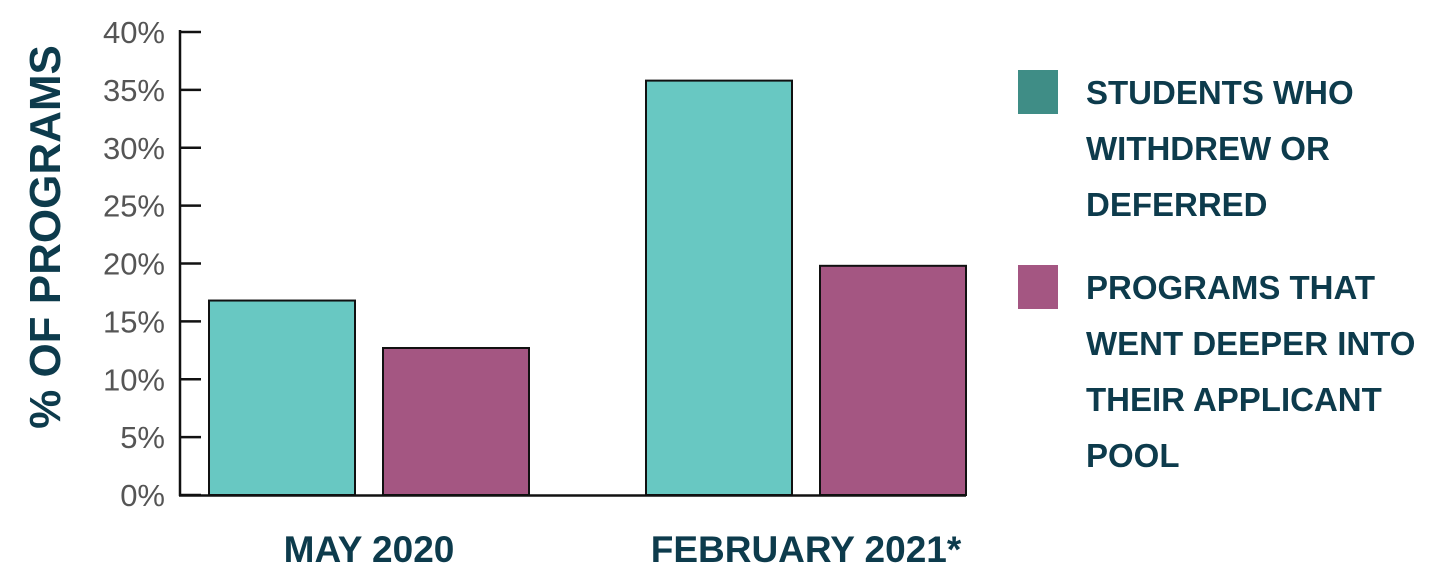 The image size is (1451, 577). Describe the element at coordinates (369, 549) in the screenshot. I see `x-category-label: MAY 2020` at that location.